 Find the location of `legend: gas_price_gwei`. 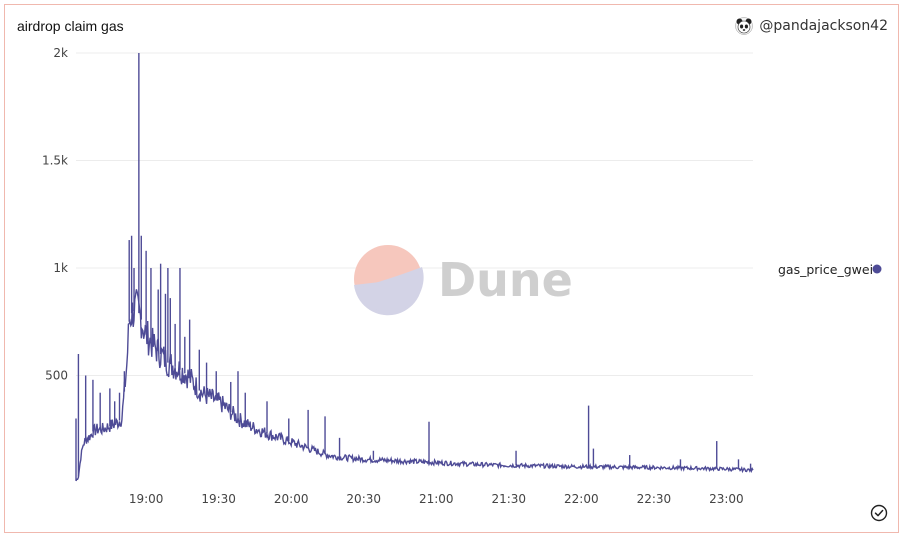

legend: gas_price_gwei is located at coordinates (830, 269).